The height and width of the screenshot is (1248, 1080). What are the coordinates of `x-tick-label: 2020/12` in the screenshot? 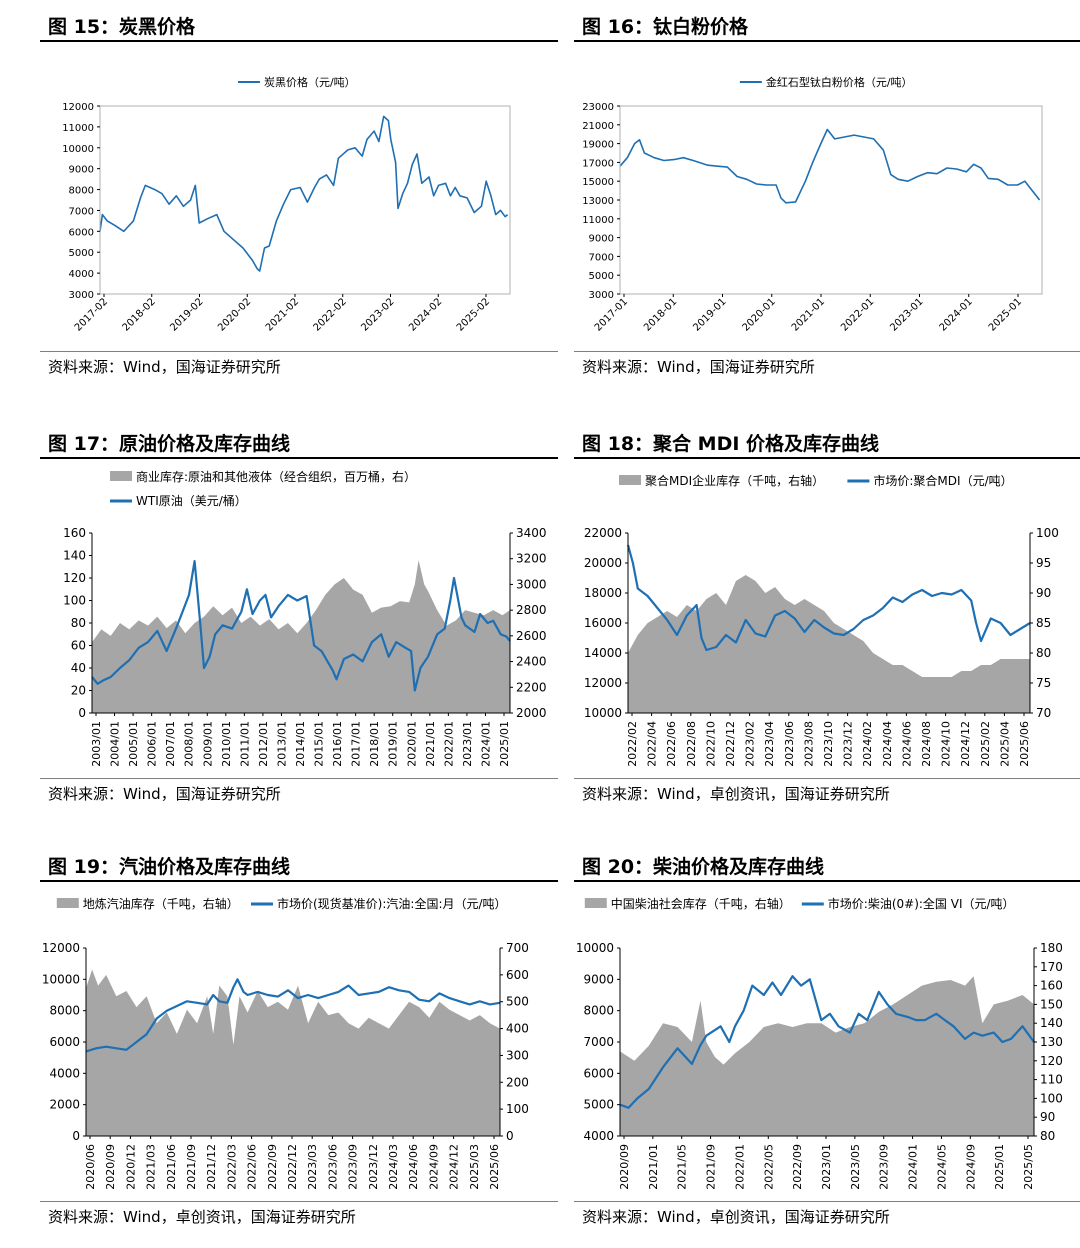 It's located at (130, 1167).